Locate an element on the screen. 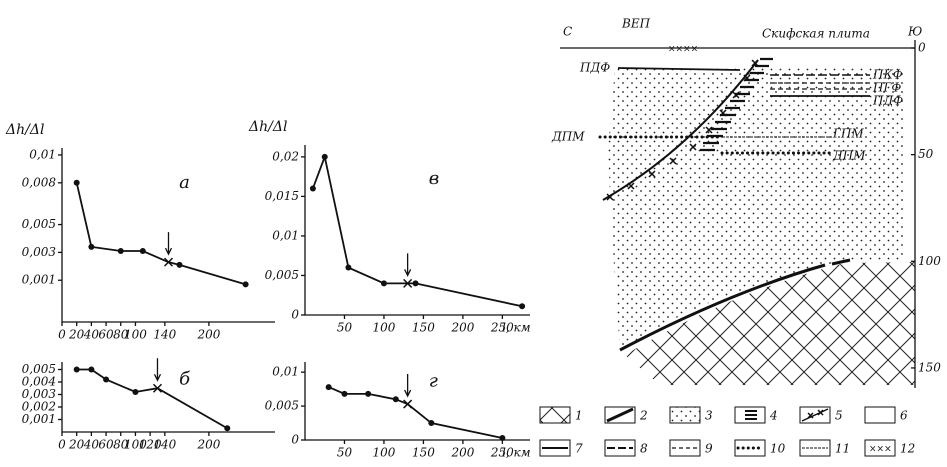 This screenshot has height=467, width=947. legend-label: 4 is located at coordinates (773, 416).